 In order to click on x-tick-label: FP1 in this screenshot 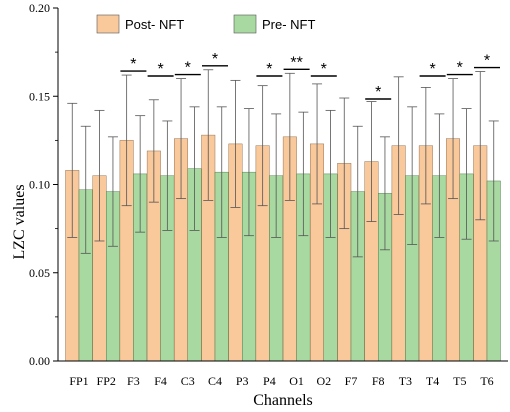, I will do `click(78, 381)`.